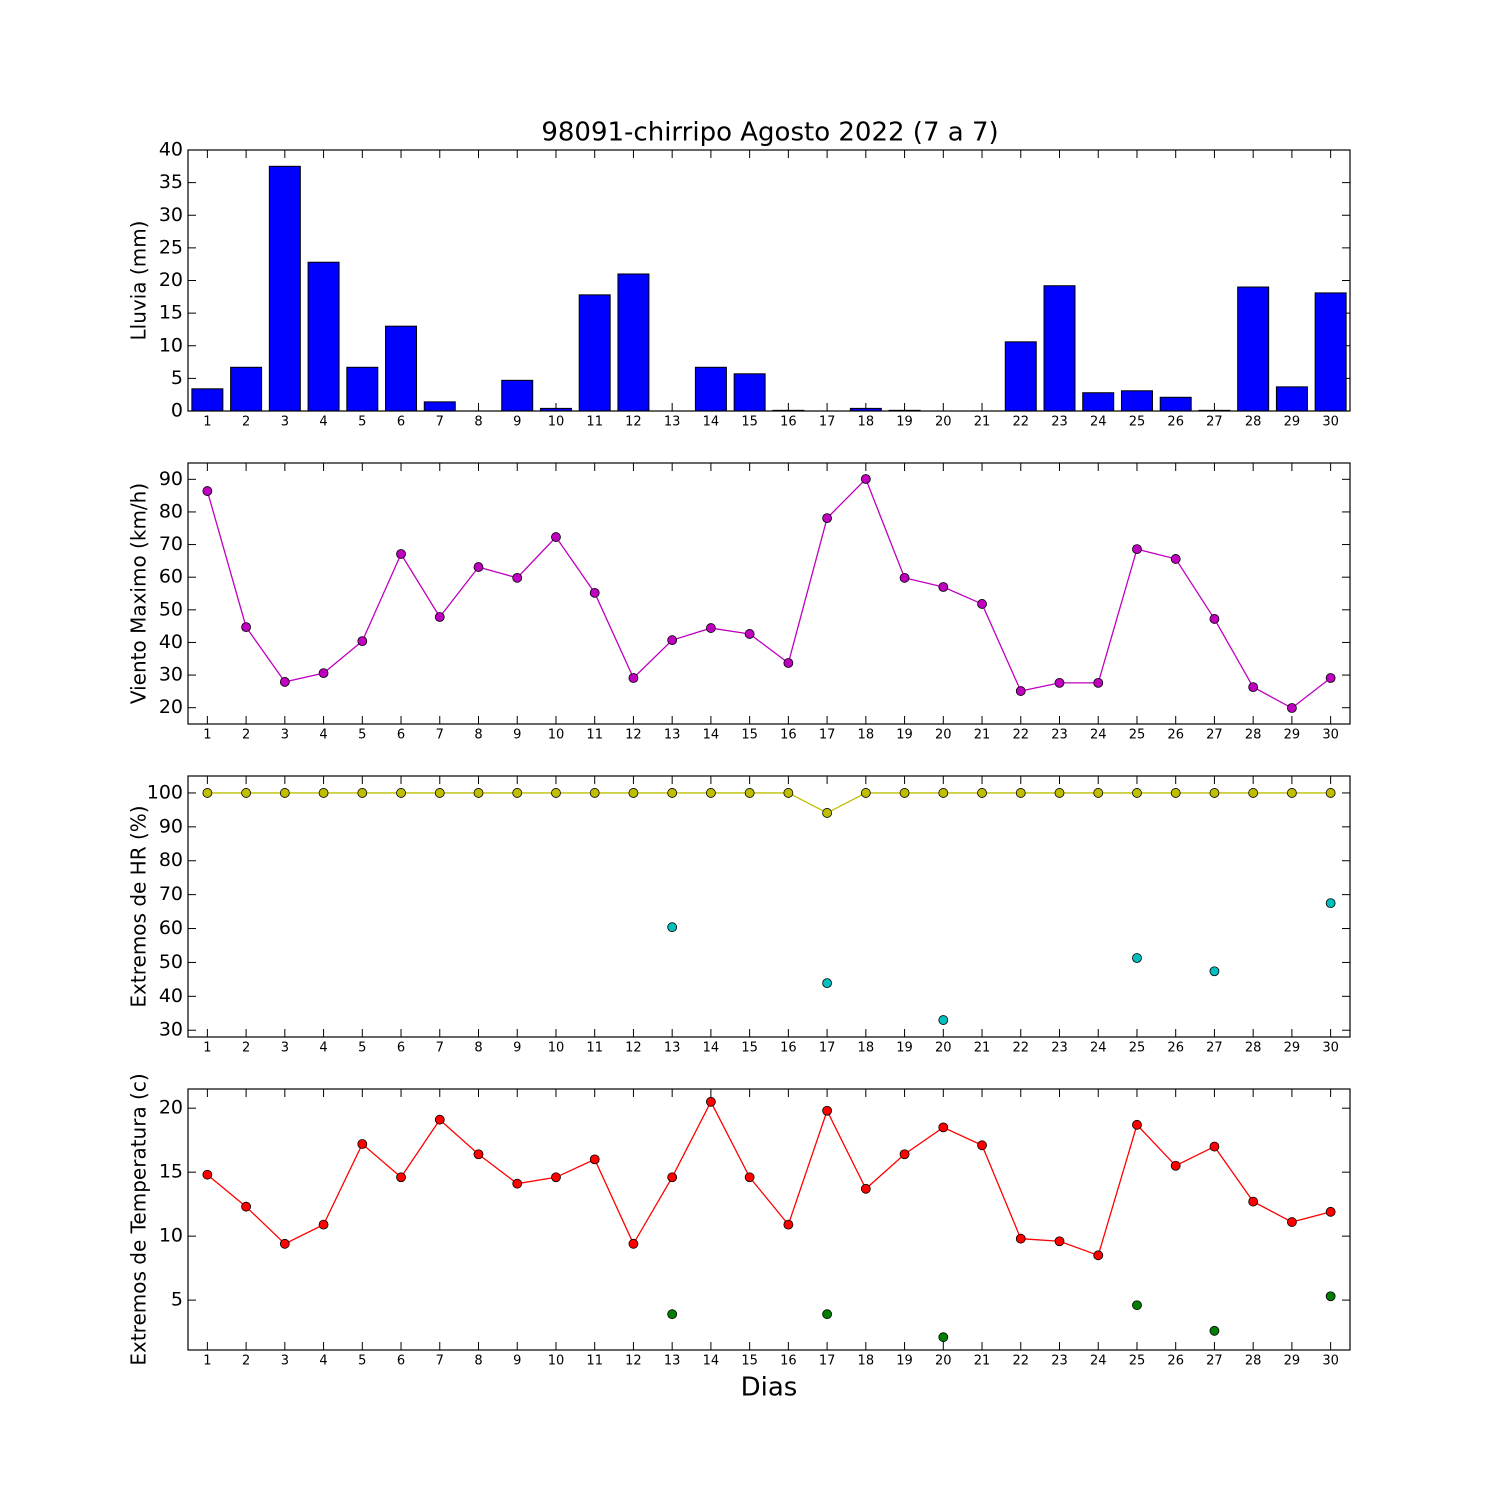 The width and height of the screenshot is (1500, 1504). What do you see at coordinates (177, 411) in the screenshot?
I see `y-tick-label: 0` at bounding box center [177, 411].